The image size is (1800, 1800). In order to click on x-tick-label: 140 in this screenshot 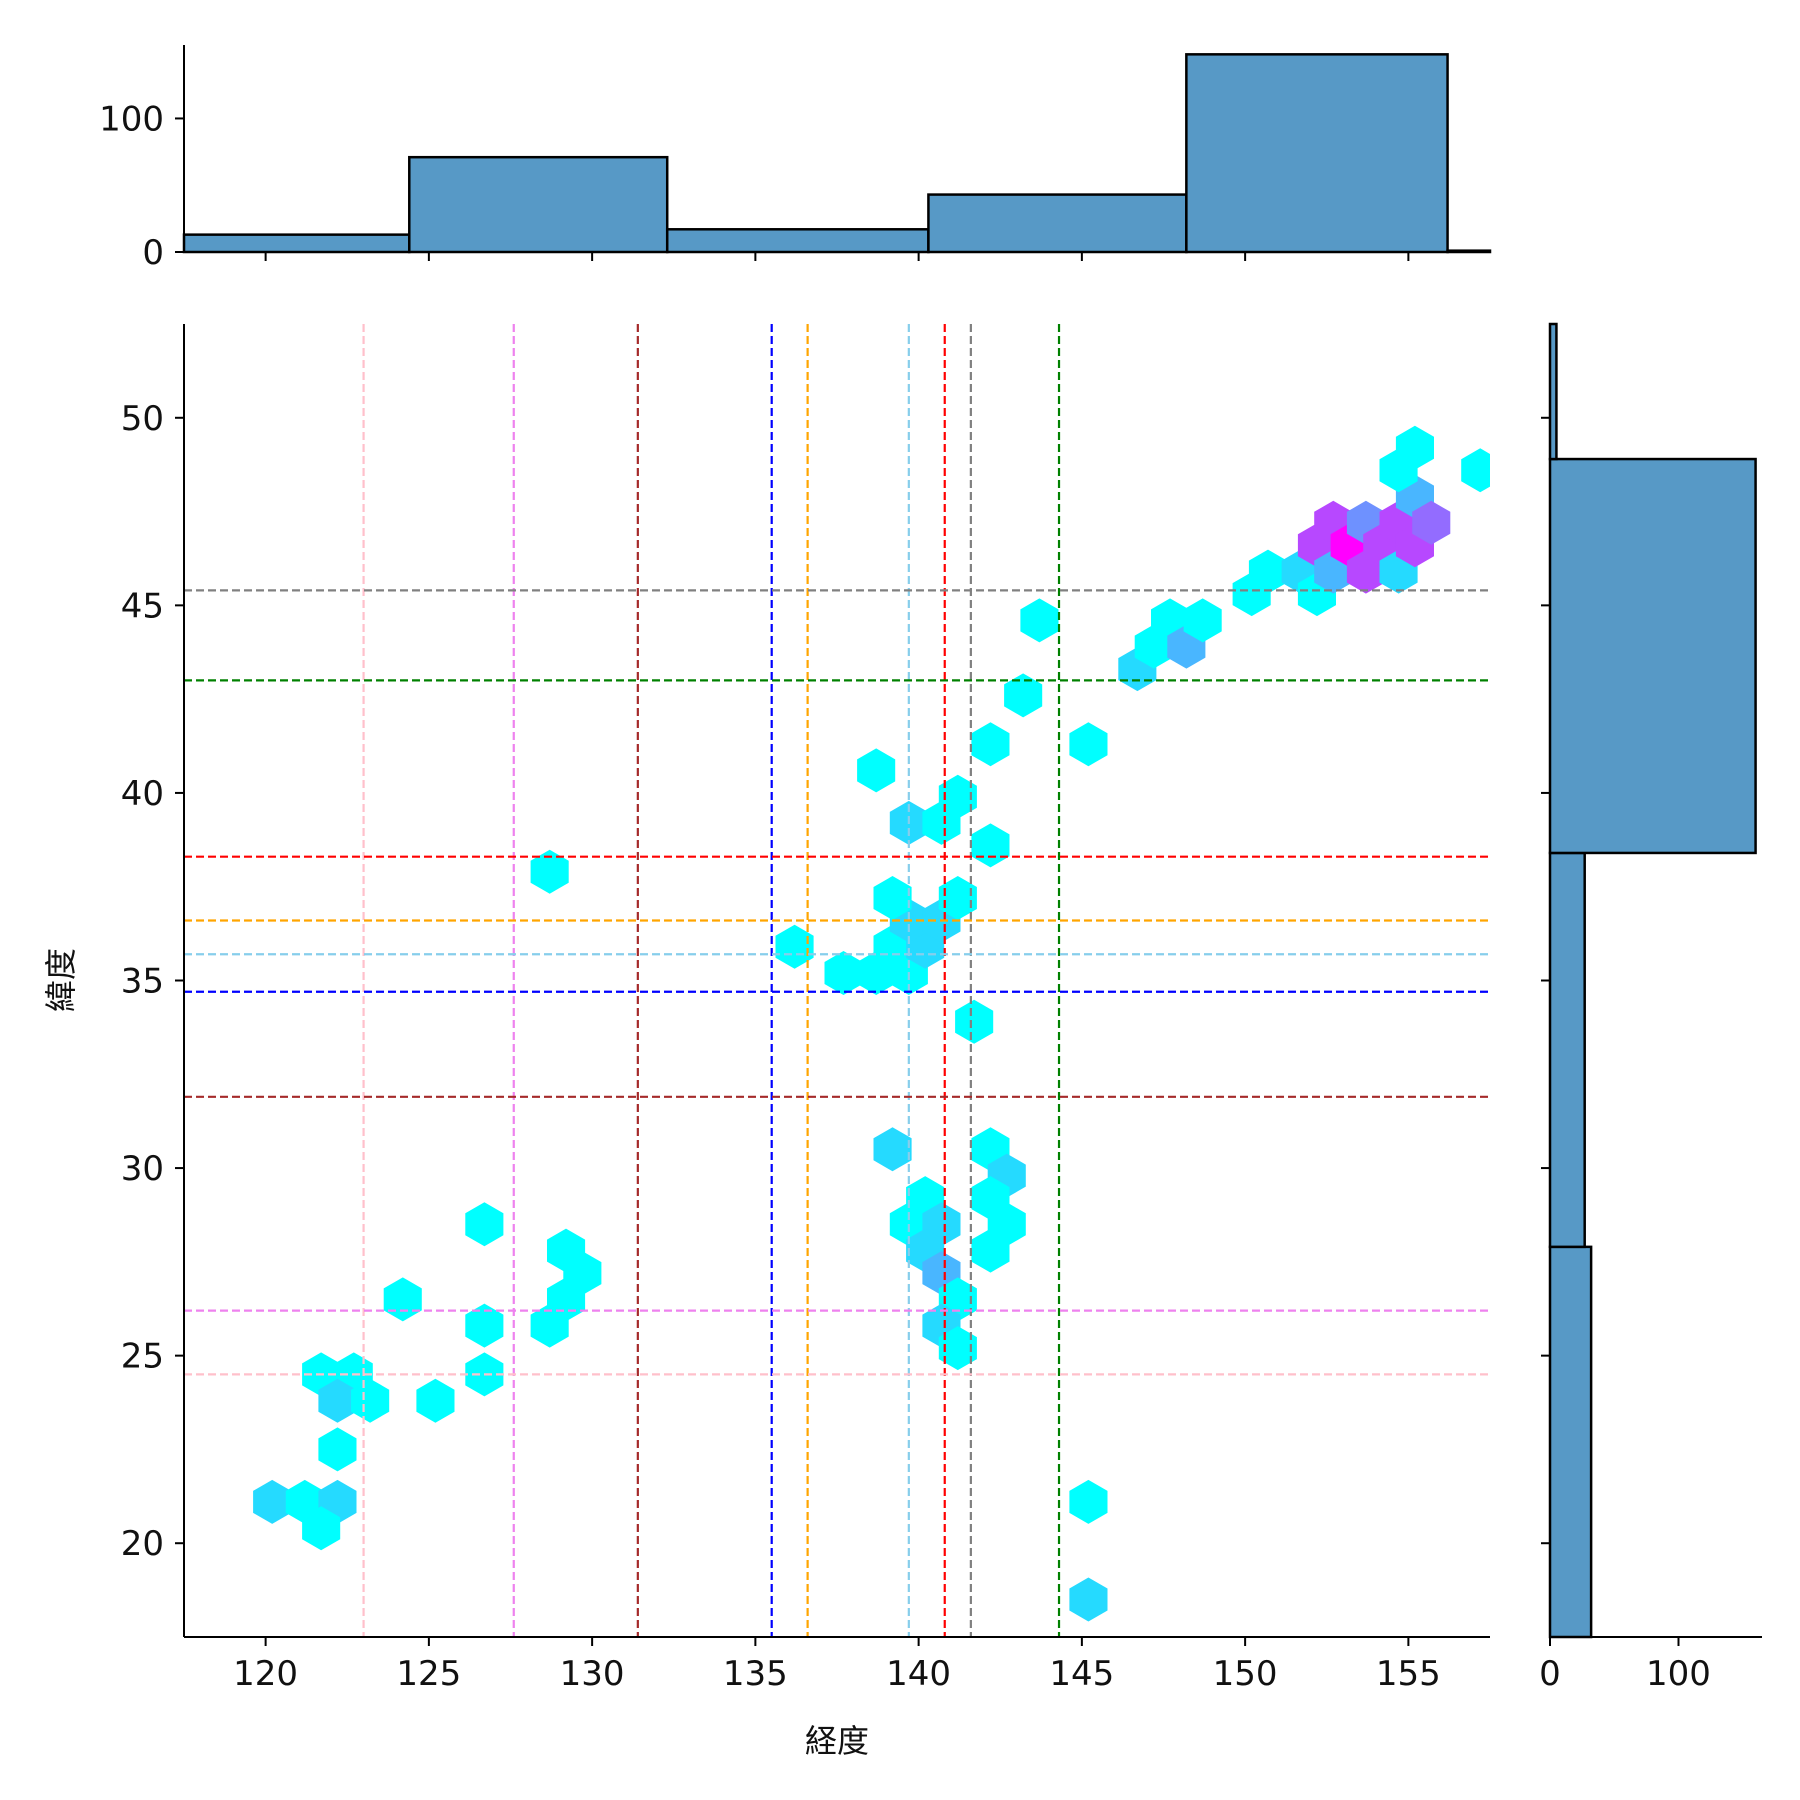, I will do `click(918, 1674)`.